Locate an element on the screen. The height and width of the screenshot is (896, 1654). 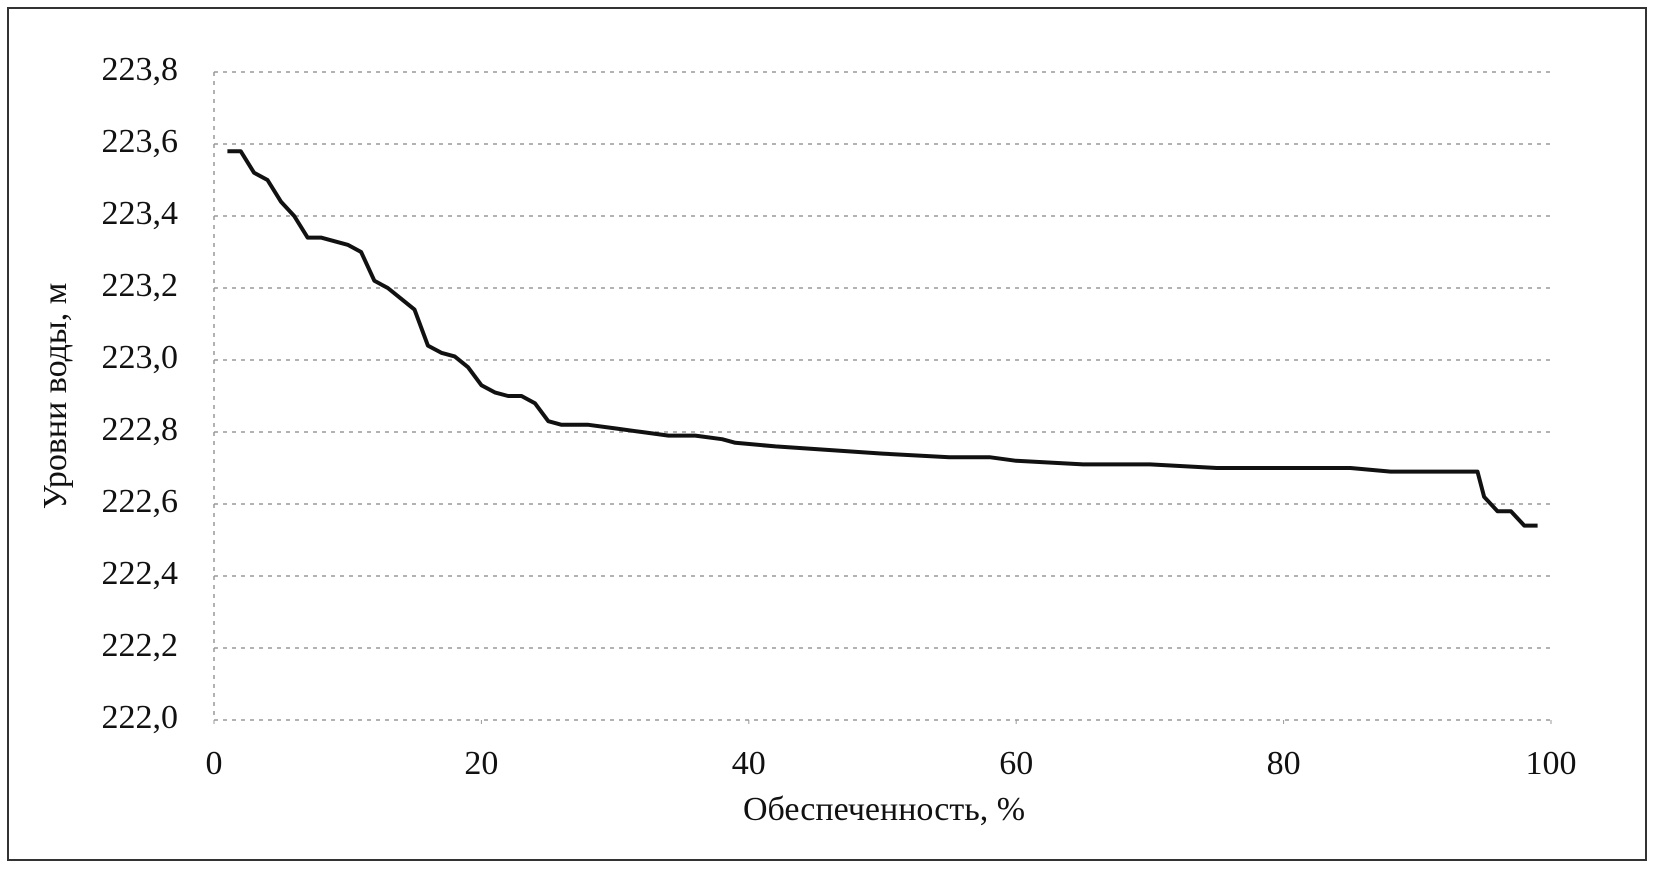
y-tick-label: 222,8 is located at coordinates (140, 429).